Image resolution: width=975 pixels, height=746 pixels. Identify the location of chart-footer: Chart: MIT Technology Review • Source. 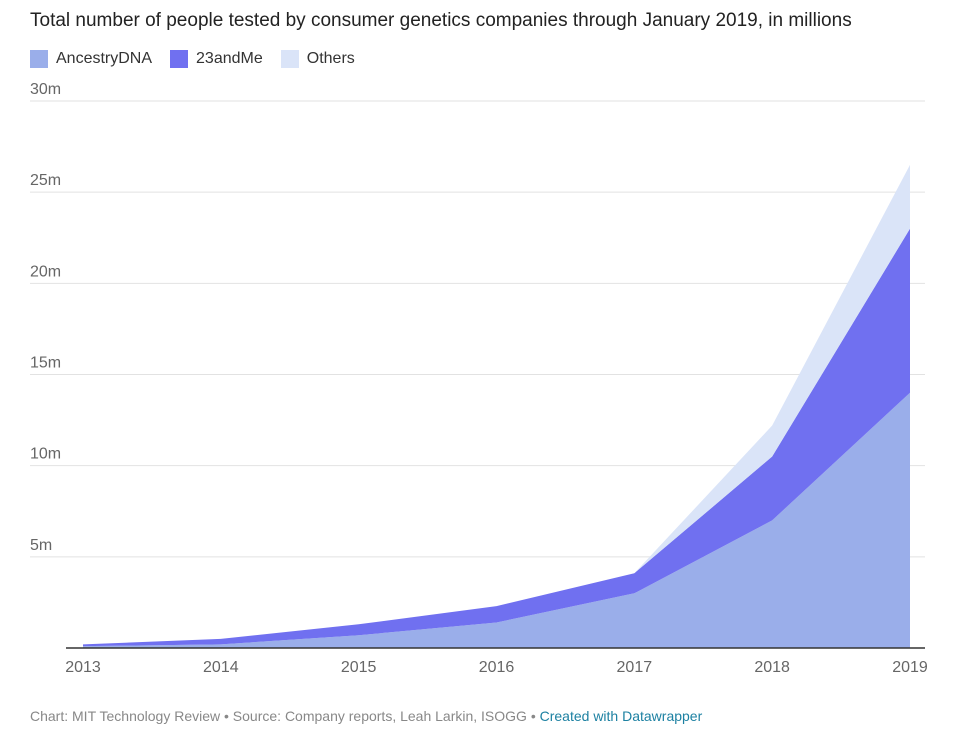
(366, 716).